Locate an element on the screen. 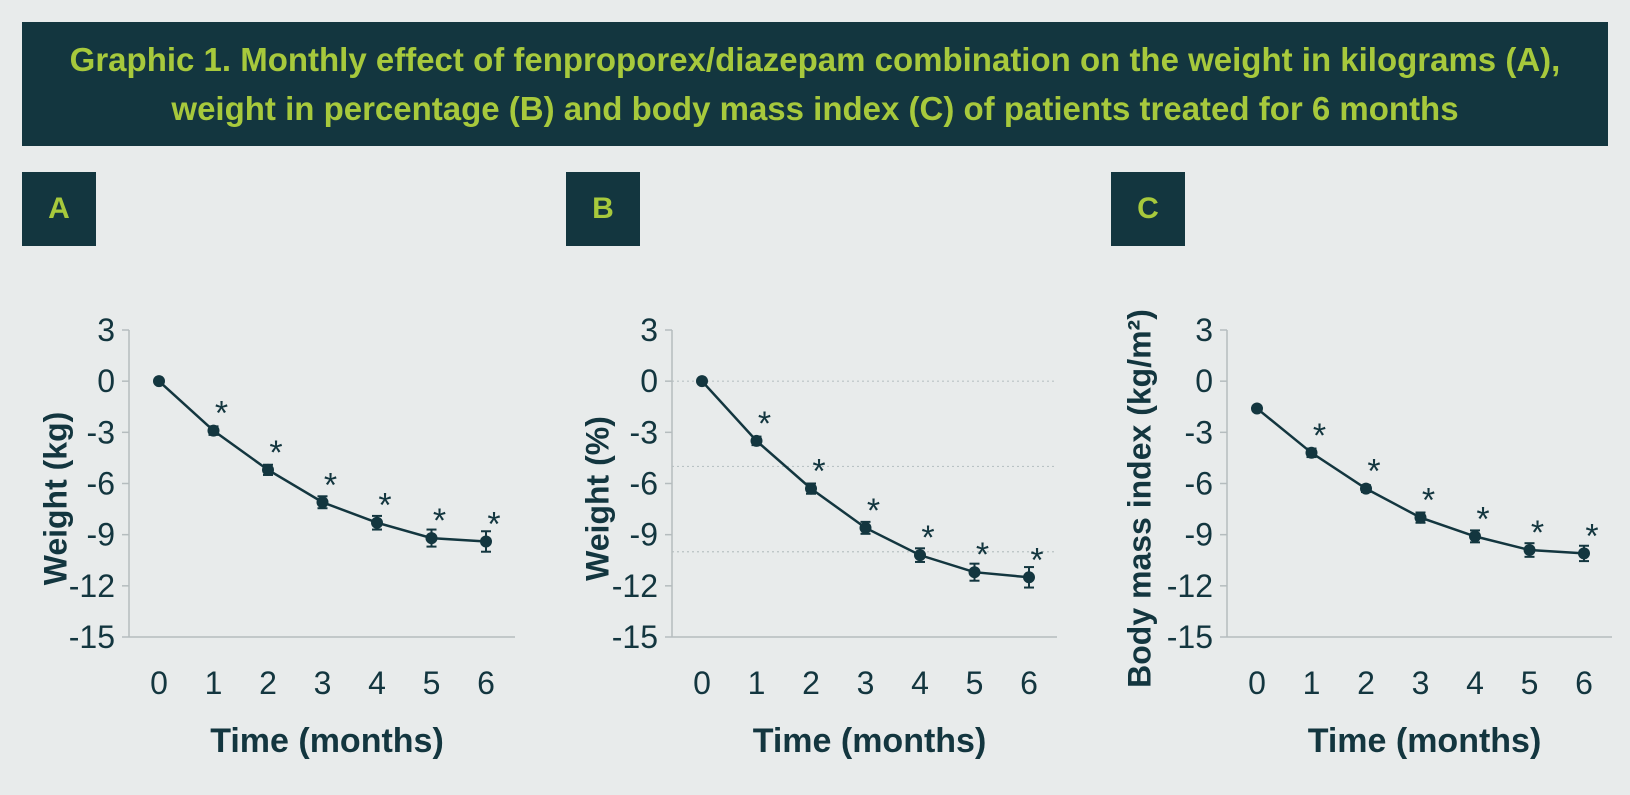 This screenshot has height=795, width=1630. x-tick-label-b: 6 is located at coordinates (1029, 683).